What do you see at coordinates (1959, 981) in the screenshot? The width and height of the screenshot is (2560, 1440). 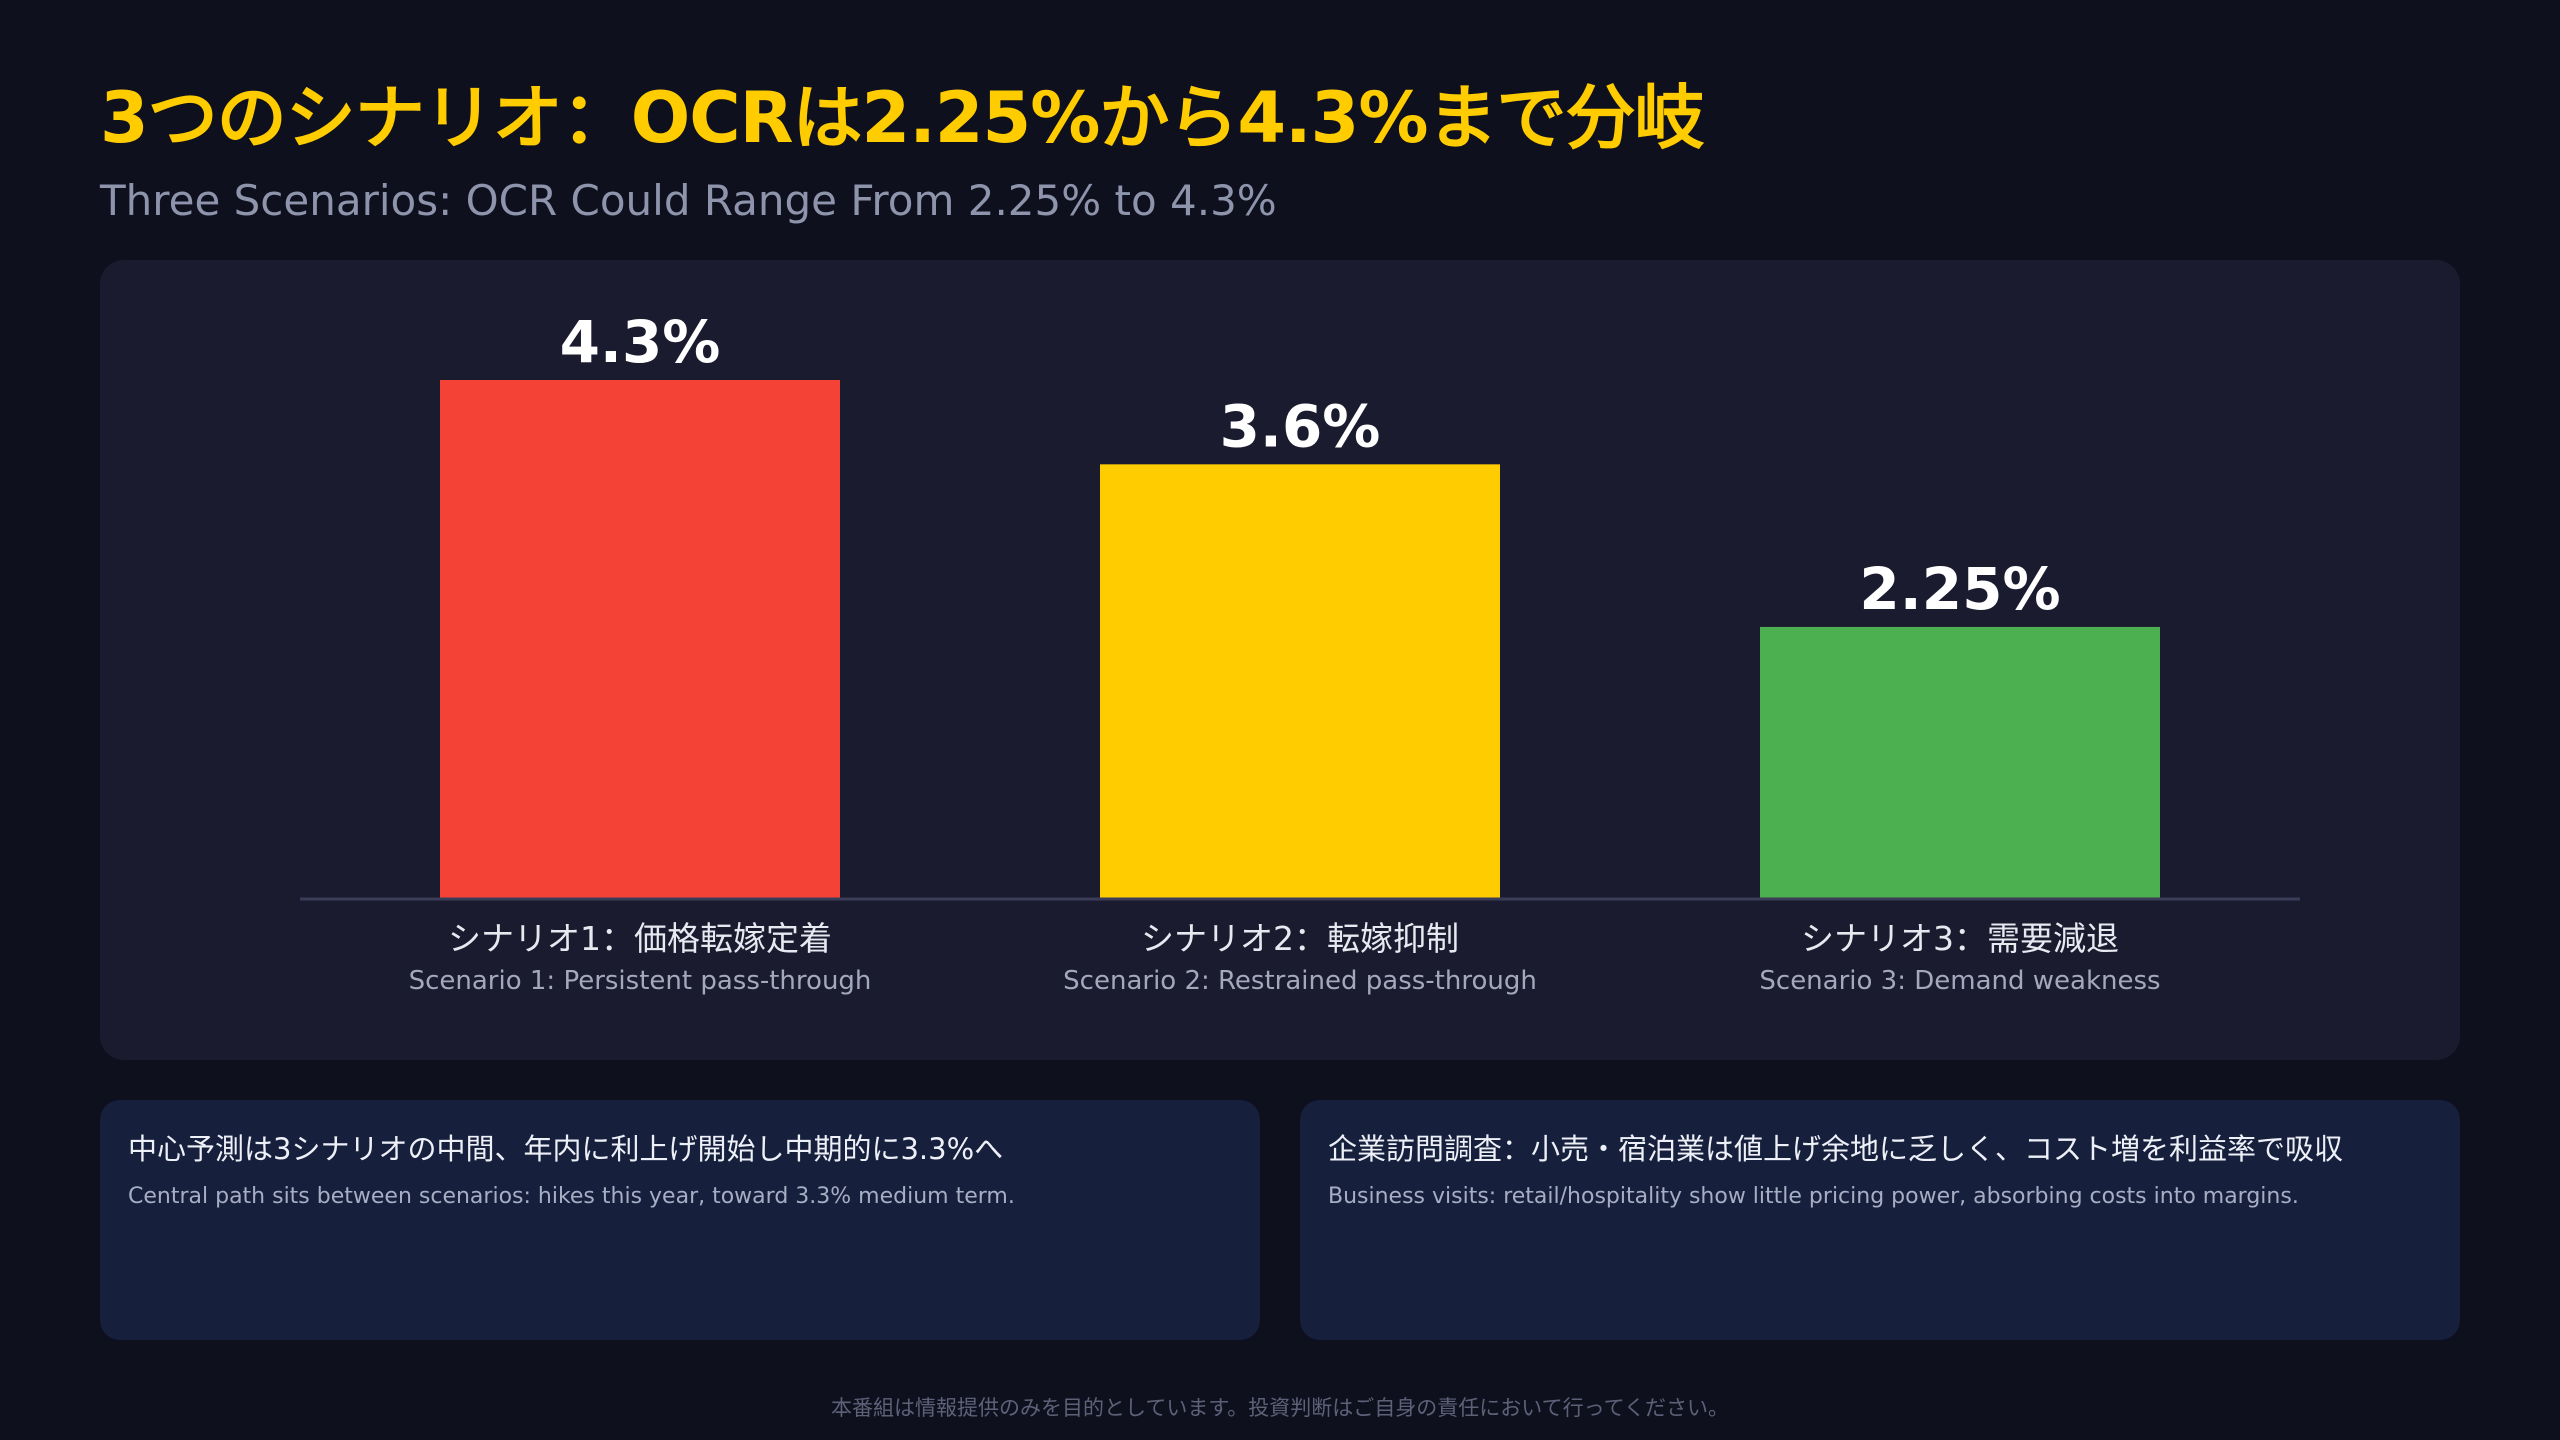 I see `category-subtitle-3: Scenario 3: Demand weakness` at bounding box center [1959, 981].